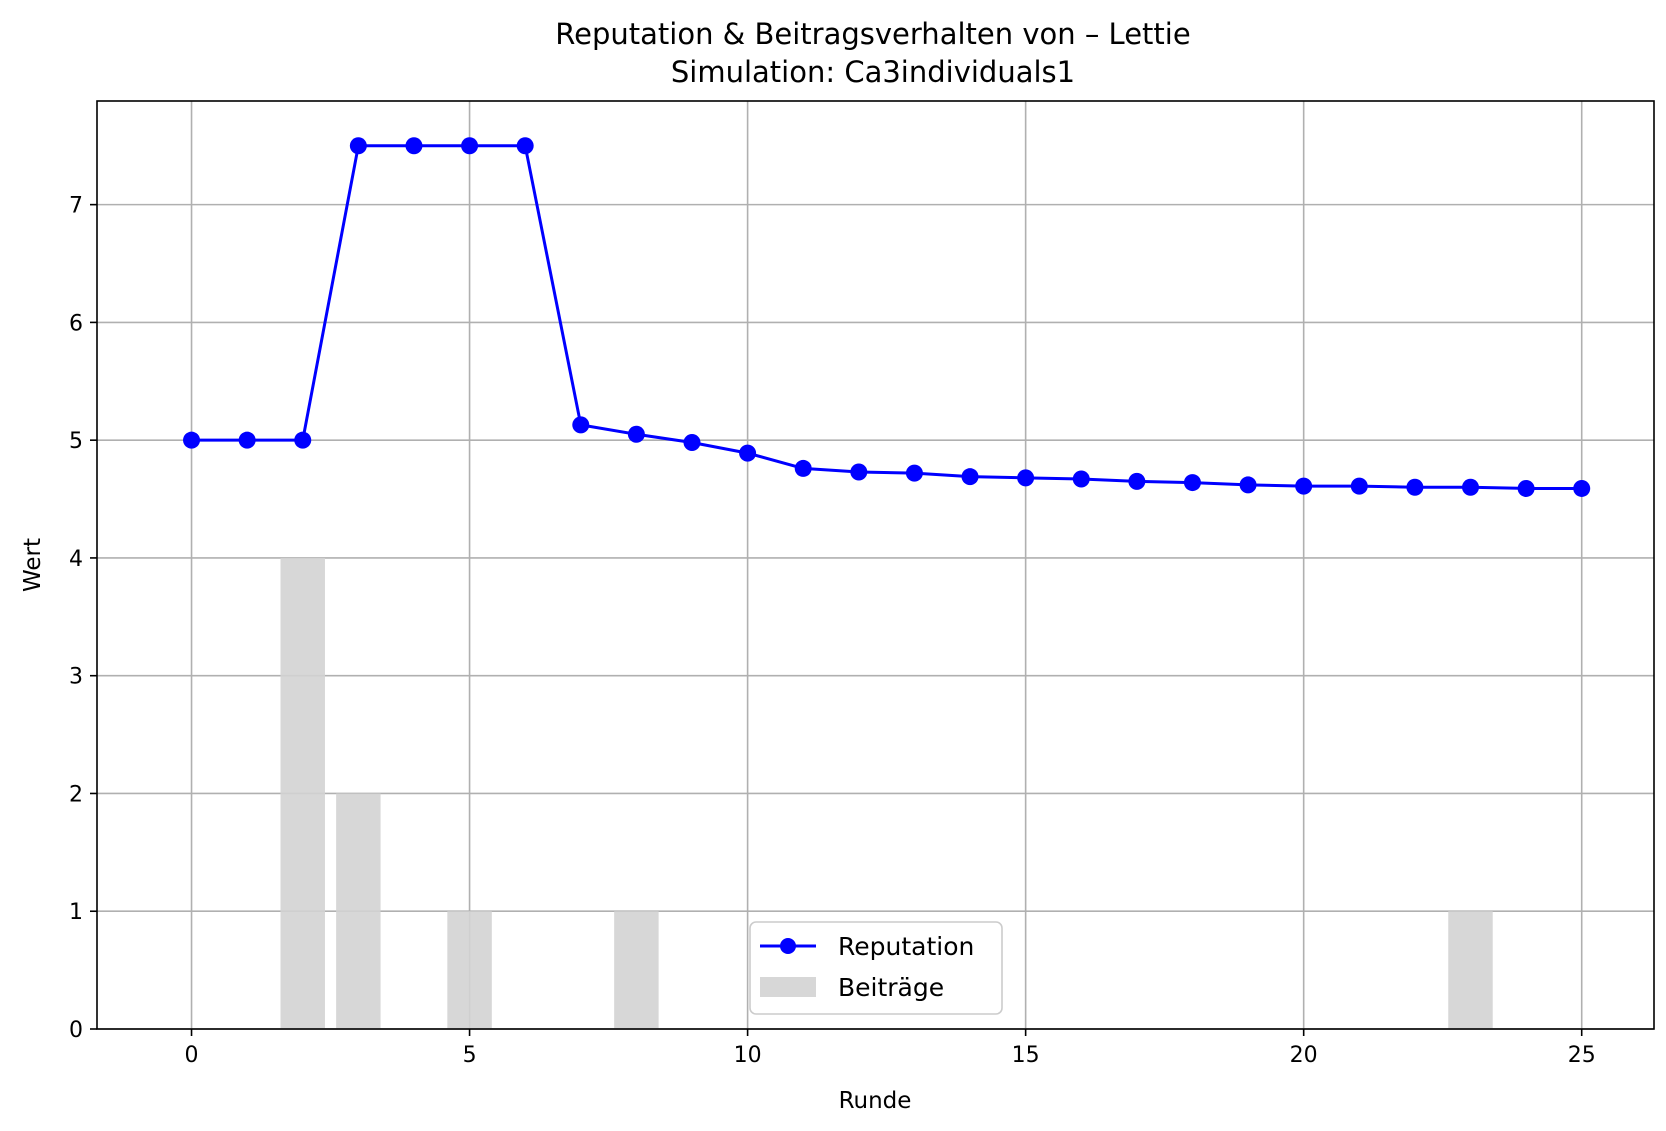 This screenshot has height=1131, width=1666. I want to click on y-tick-label: 6, so click(76, 323).